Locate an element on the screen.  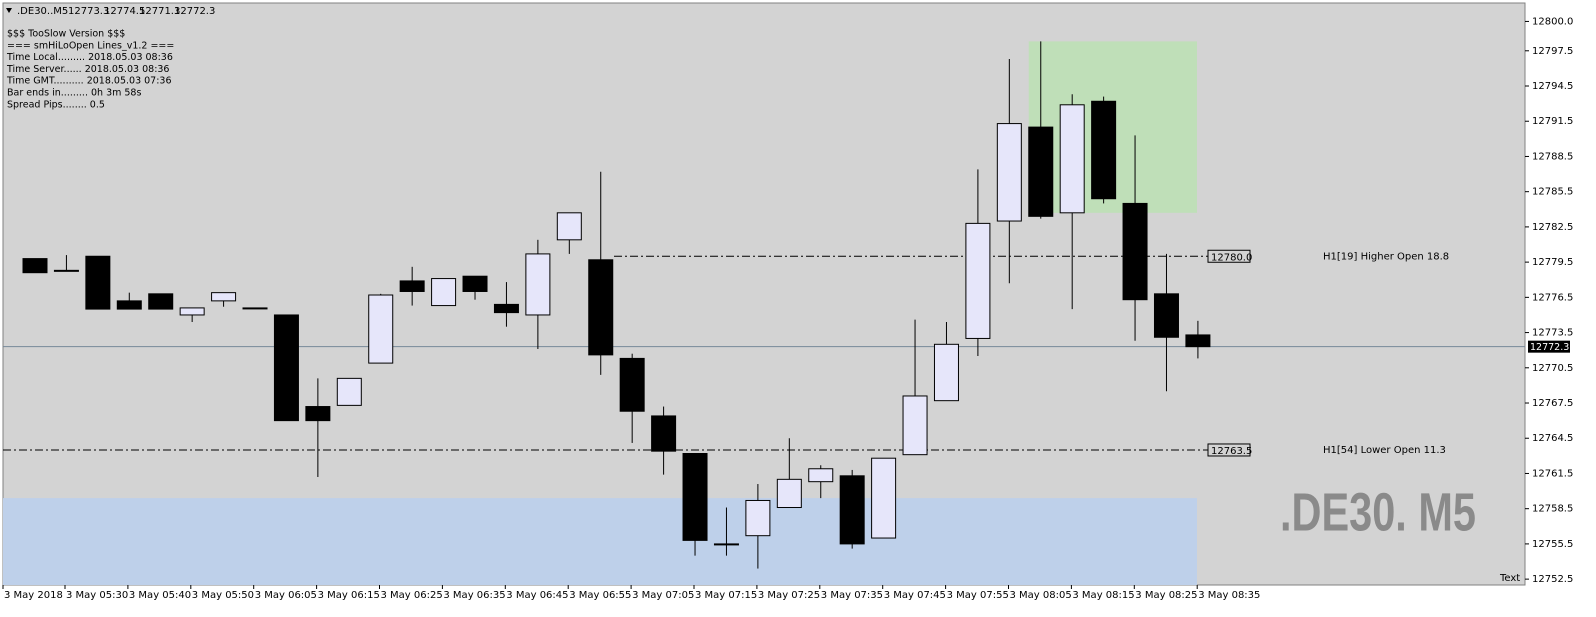
y-tick-label: 12752.5 is located at coordinates (1552, 579).